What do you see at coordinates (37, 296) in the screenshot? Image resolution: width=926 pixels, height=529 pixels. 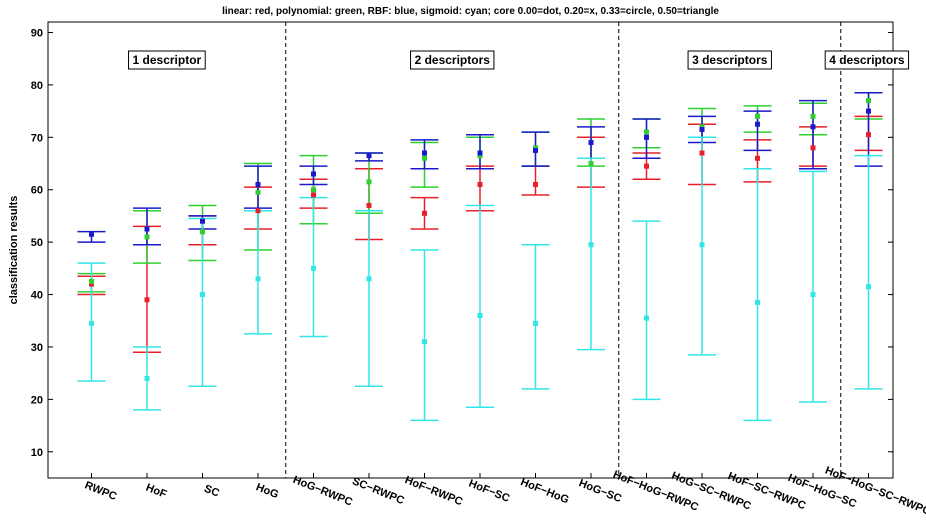 I see `y-tick-label: 40` at bounding box center [37, 296].